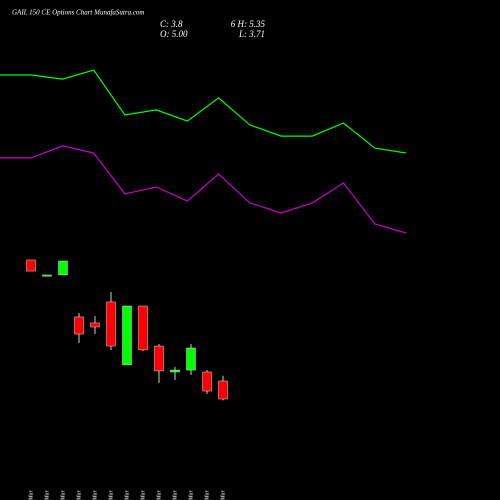  I want to click on x-tick-label: 10 Mar, so click(95, 494).